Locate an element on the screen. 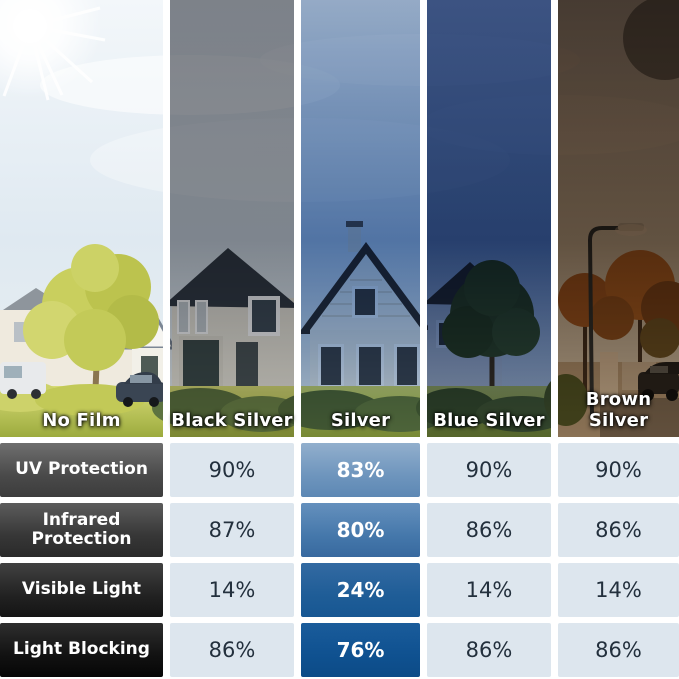 This screenshot has width=679, height=679. film-strip-label-no-film: No Film is located at coordinates (81, 420).